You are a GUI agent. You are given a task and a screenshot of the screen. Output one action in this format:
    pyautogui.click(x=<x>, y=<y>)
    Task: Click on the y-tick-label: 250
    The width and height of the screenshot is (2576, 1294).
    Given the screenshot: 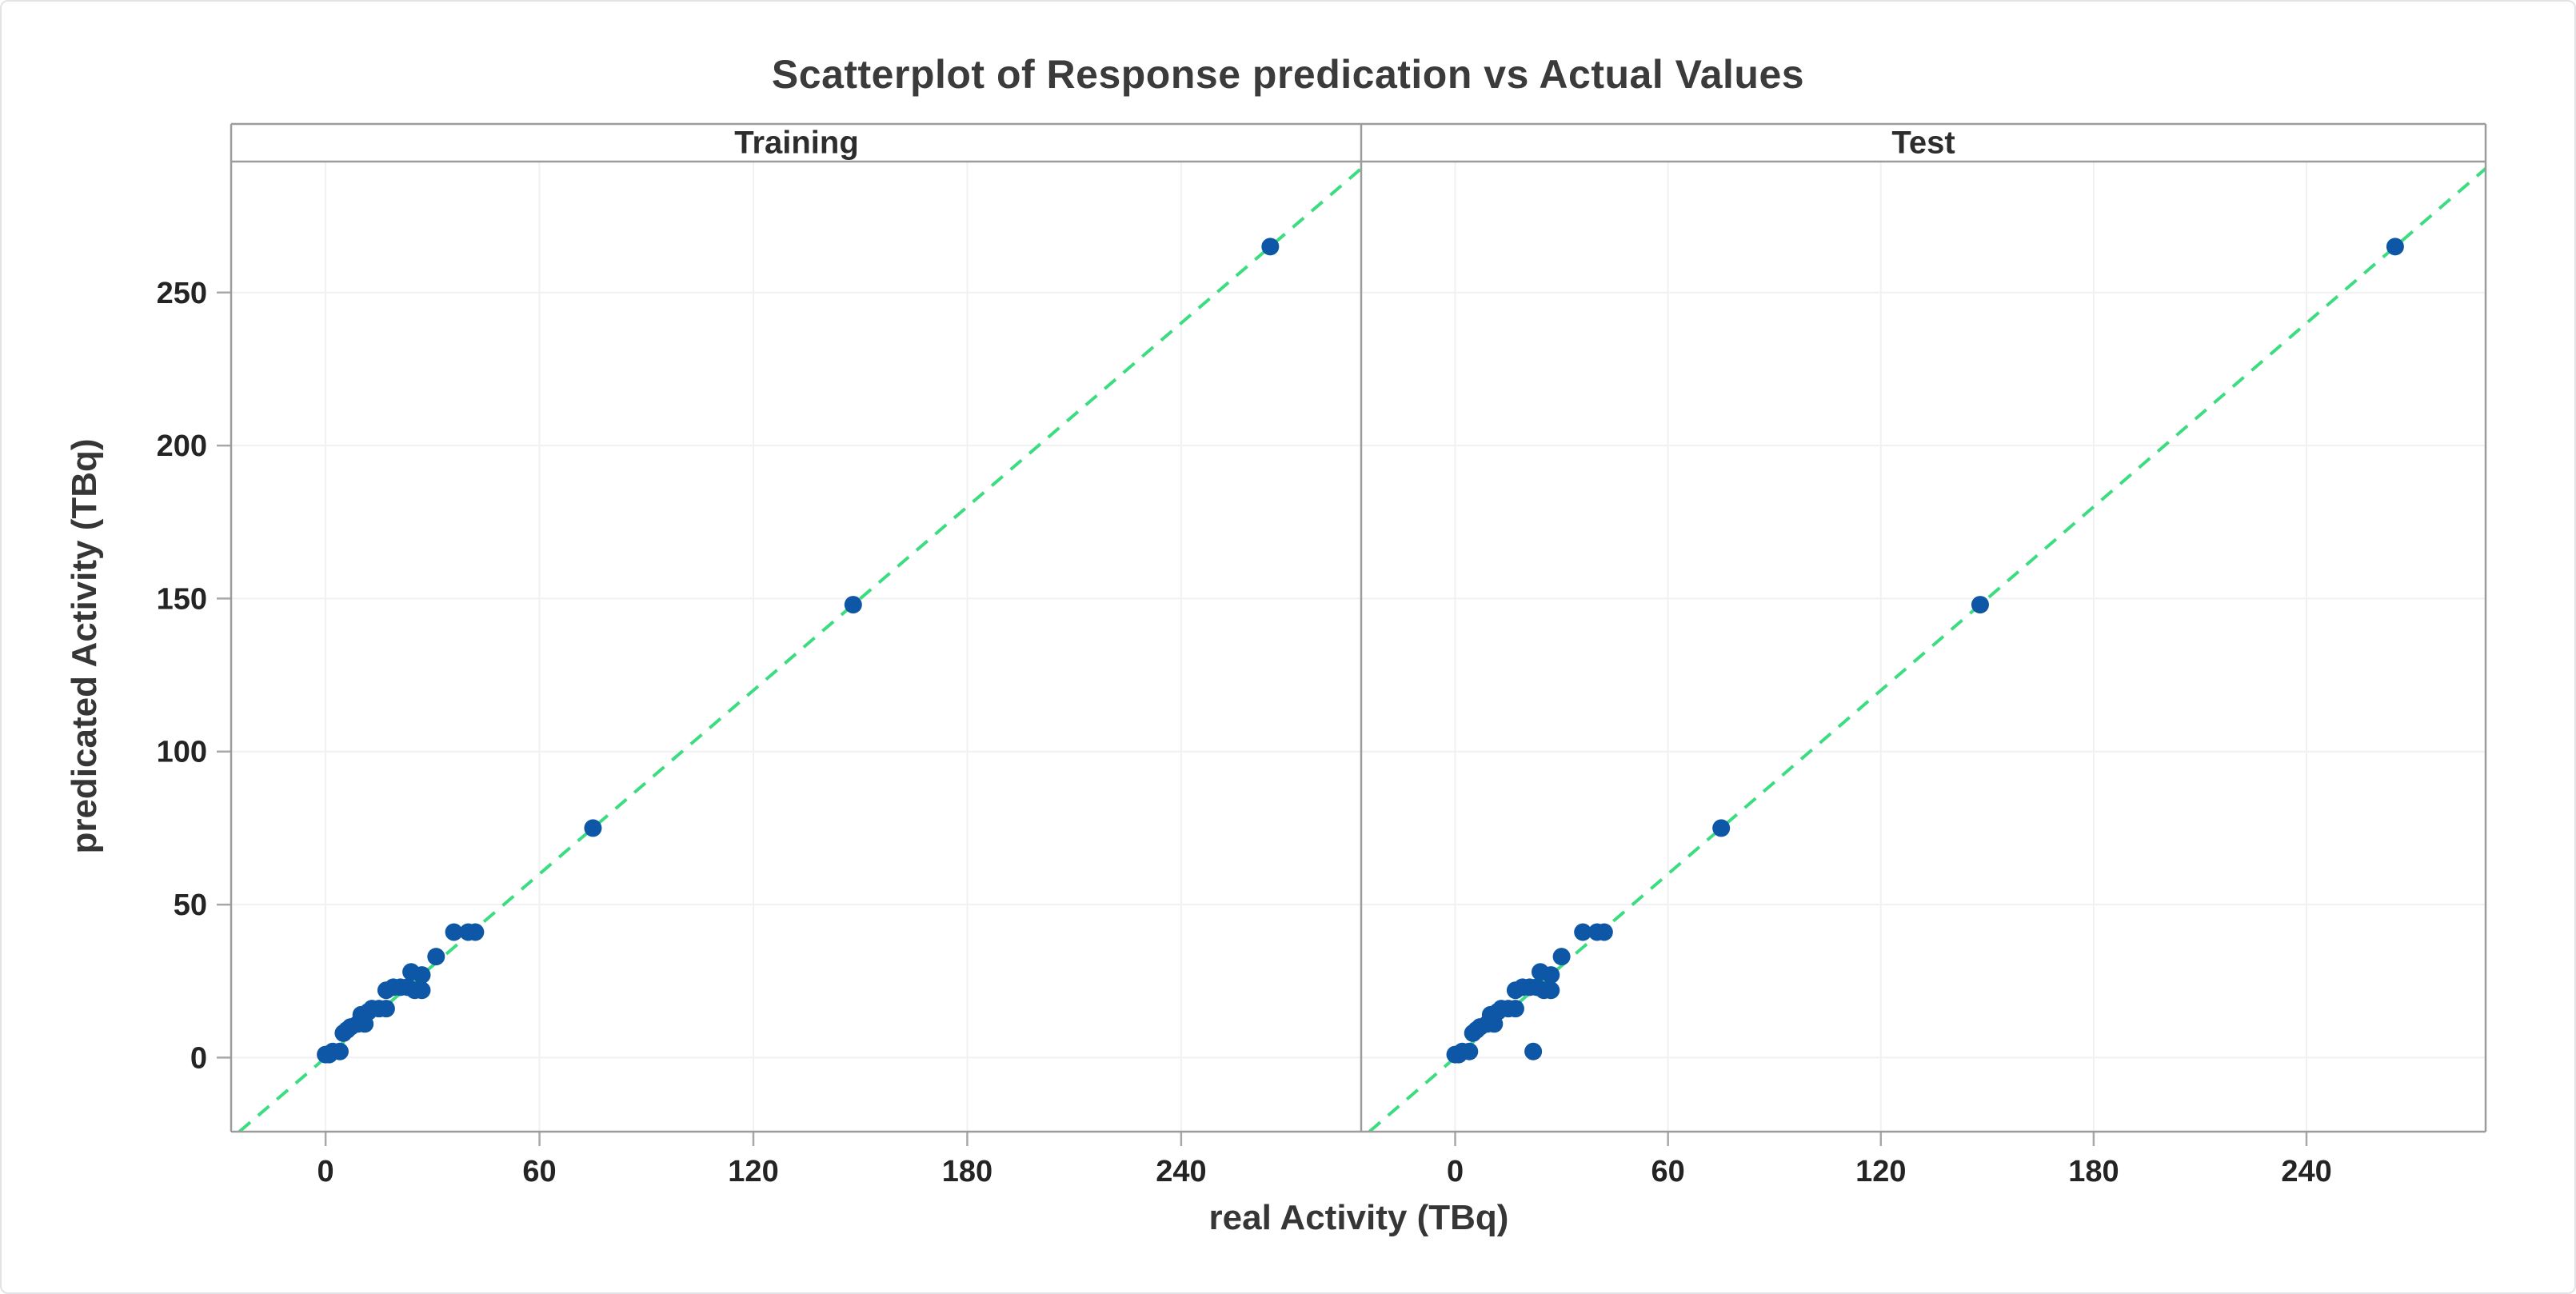 What is the action you would take?
    pyautogui.click(x=182, y=293)
    